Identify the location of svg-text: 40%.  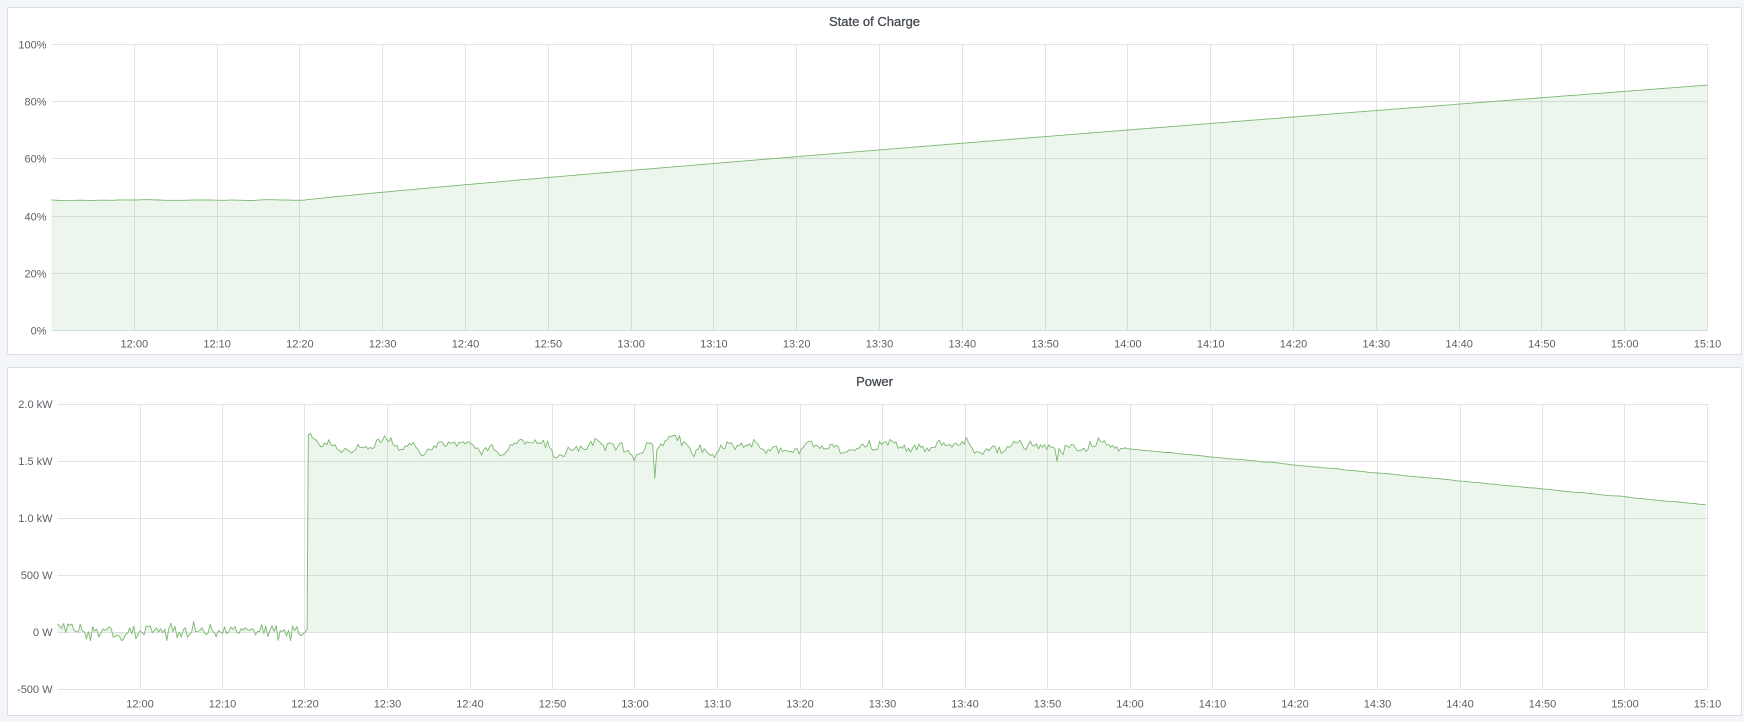
(35, 217).